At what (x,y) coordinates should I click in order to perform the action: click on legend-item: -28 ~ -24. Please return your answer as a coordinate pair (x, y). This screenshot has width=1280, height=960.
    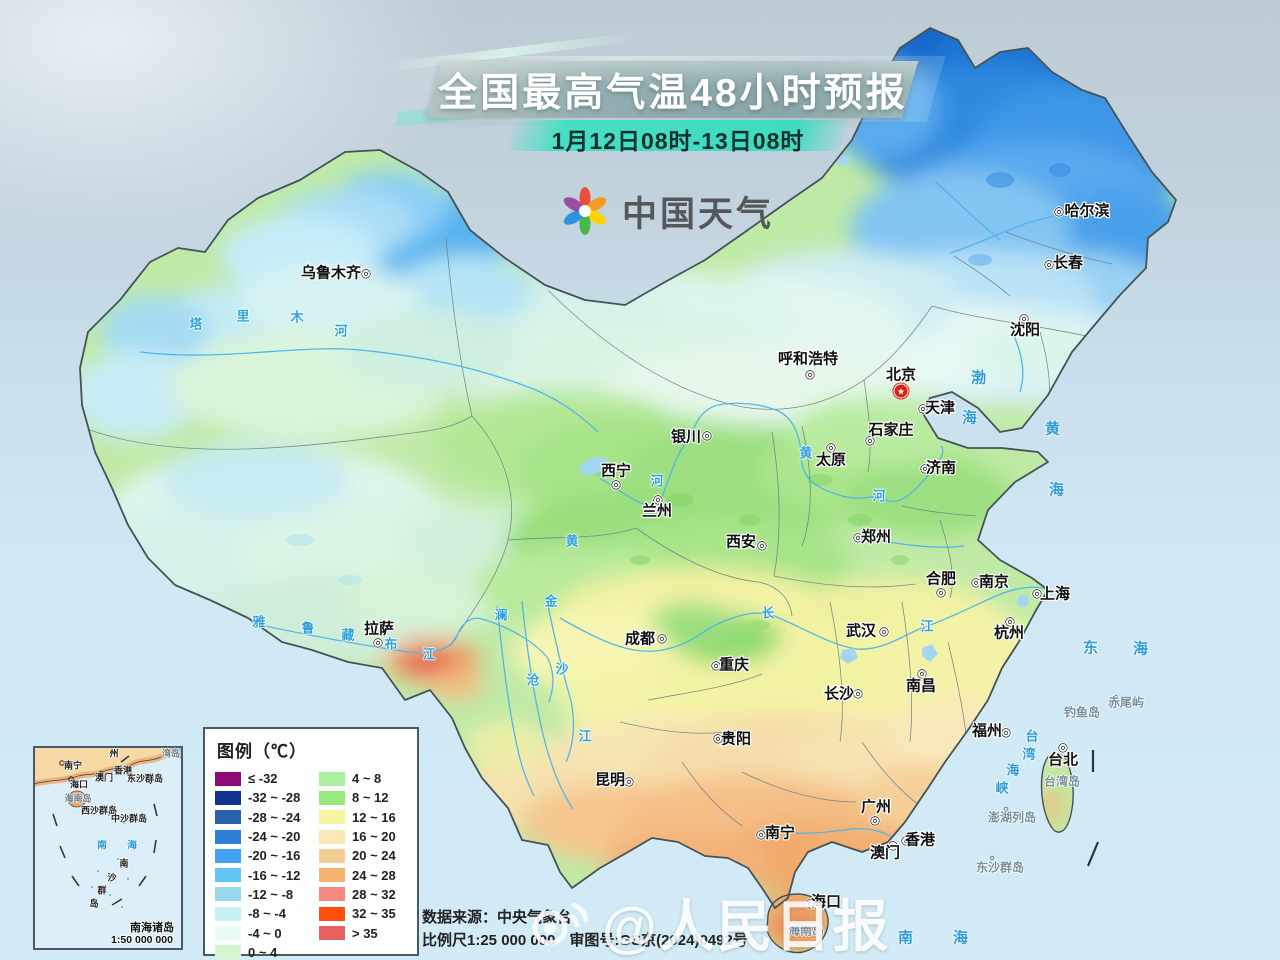
    Looking at the image, I should click on (265, 817).